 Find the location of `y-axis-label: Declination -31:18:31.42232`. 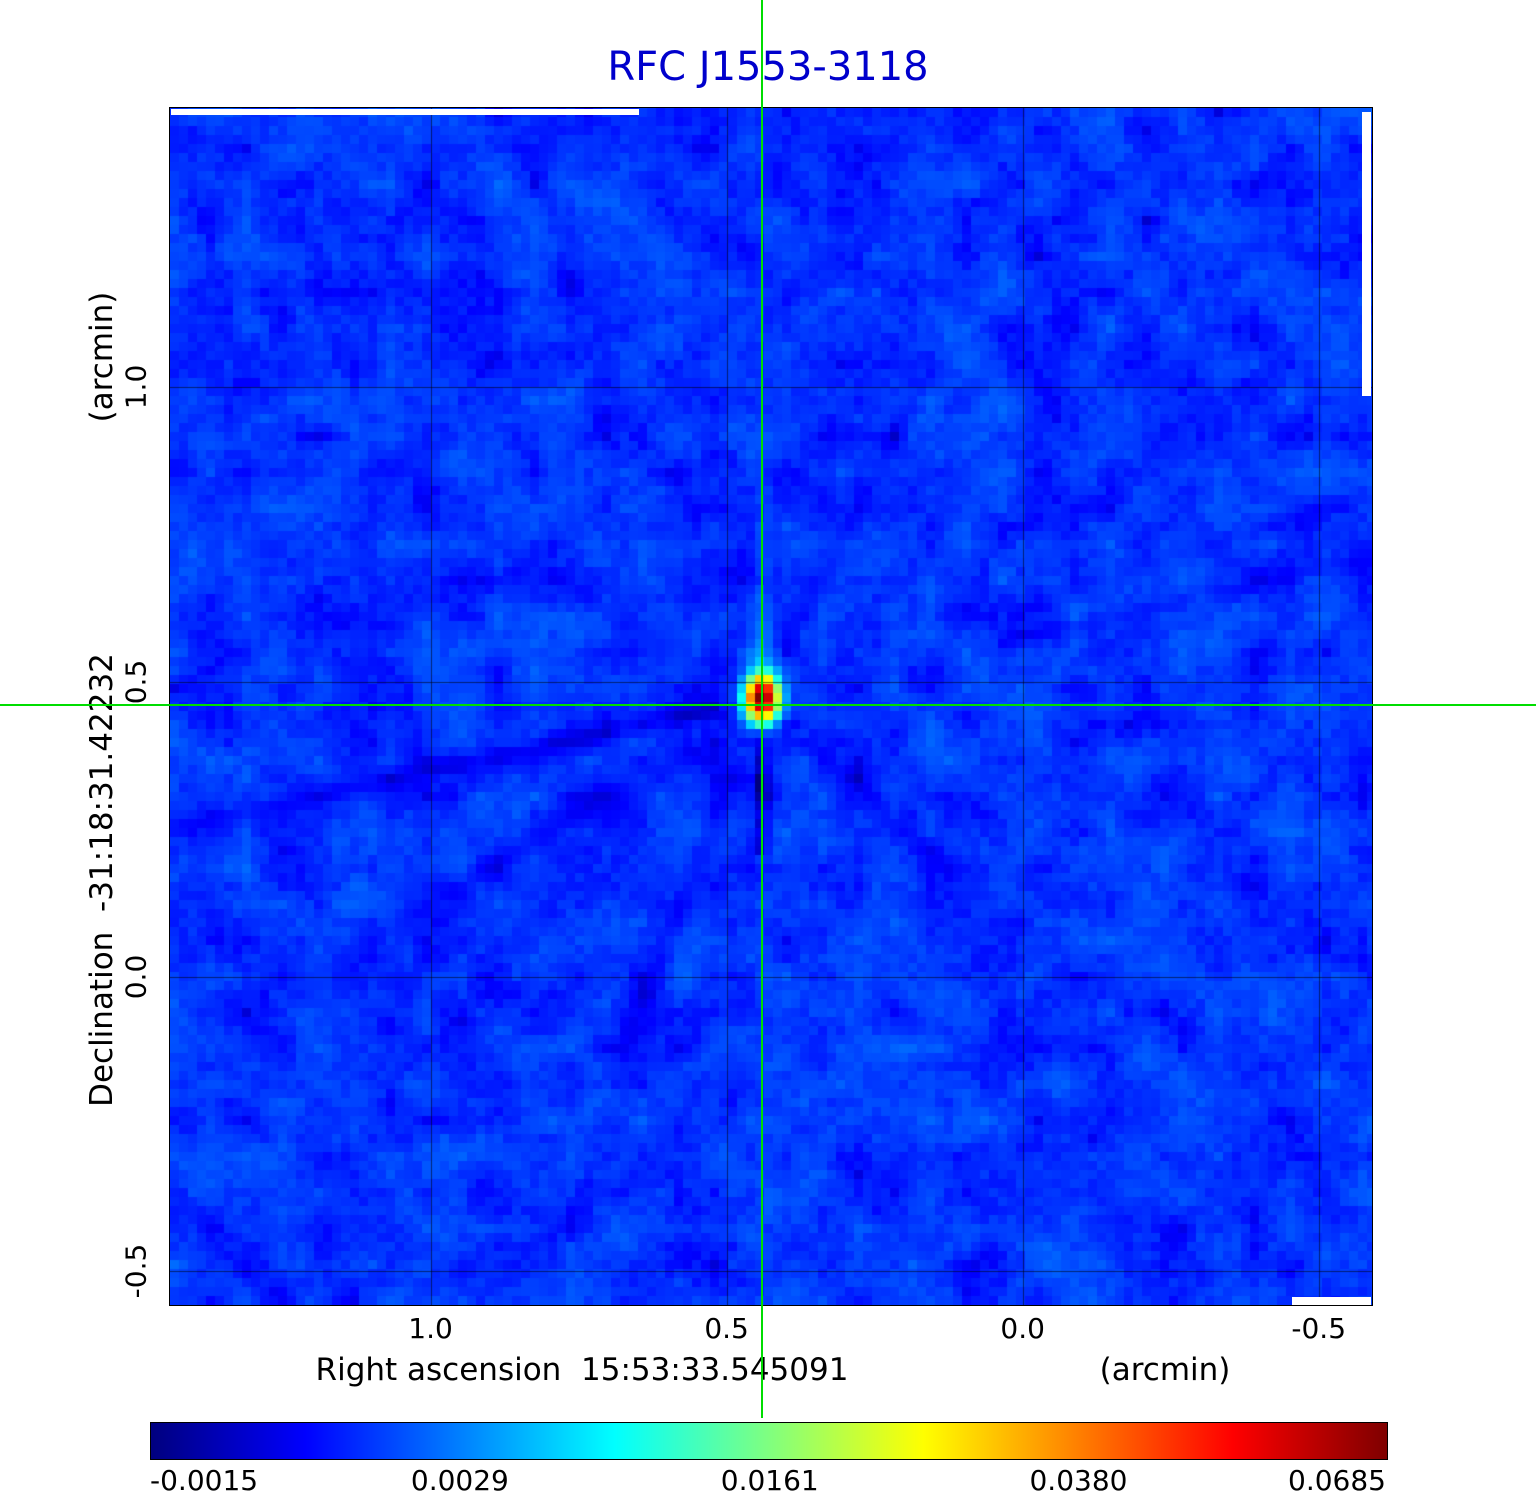

y-axis-label: Declination -31:18:31.42232 is located at coordinates (102, 880).